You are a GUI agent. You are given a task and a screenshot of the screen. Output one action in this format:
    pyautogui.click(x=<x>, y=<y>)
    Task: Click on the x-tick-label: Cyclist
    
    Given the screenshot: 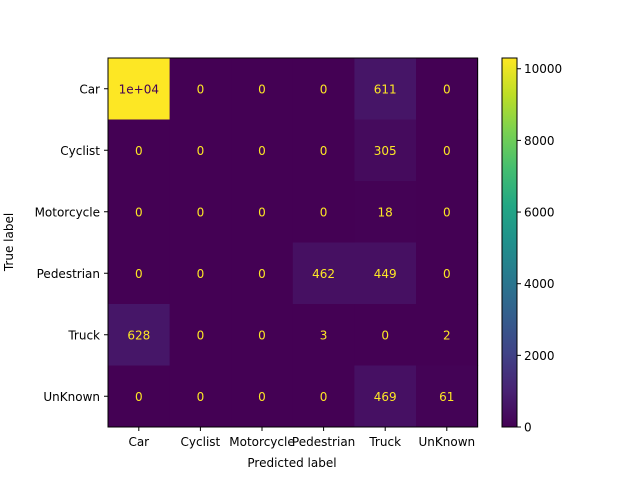 What is the action you would take?
    pyautogui.click(x=201, y=442)
    